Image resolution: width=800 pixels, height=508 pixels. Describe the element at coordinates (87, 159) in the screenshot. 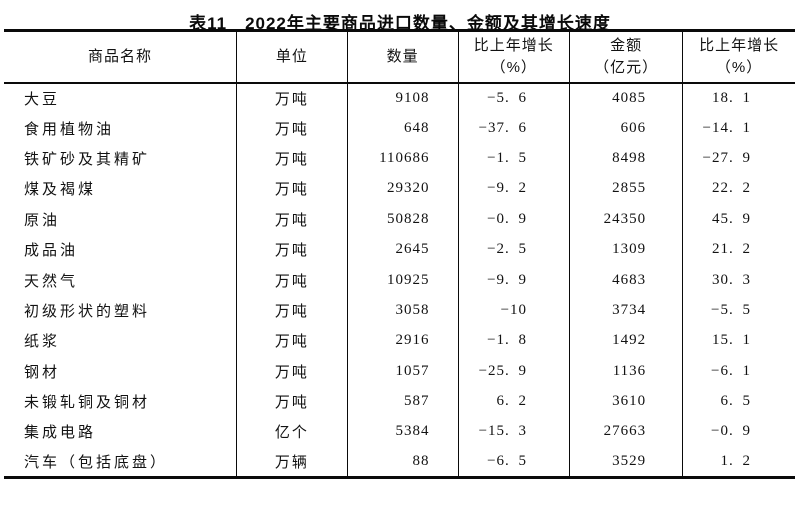

I see `cell-commodity-name: 铁矿砂及其精矿` at that location.